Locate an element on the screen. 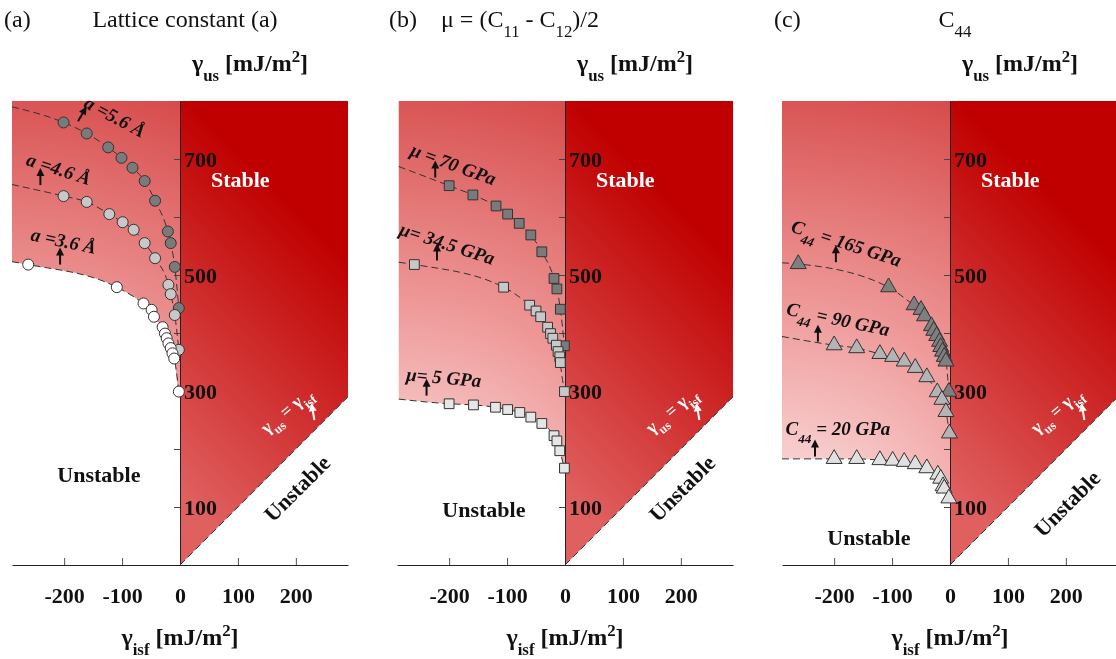  chart-title: C$_{44}$ is located at coordinates (955, 23).